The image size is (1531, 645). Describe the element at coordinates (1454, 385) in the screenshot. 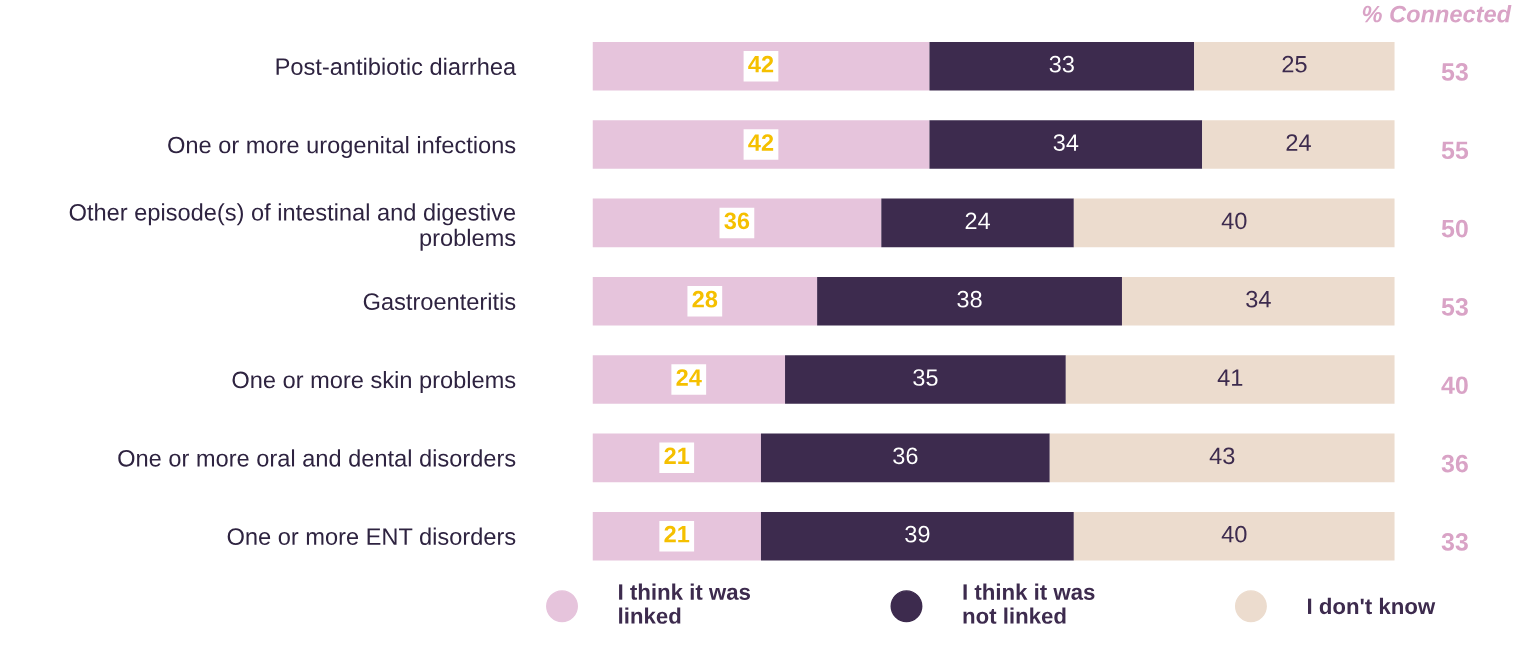

I see `text: 40` at that location.